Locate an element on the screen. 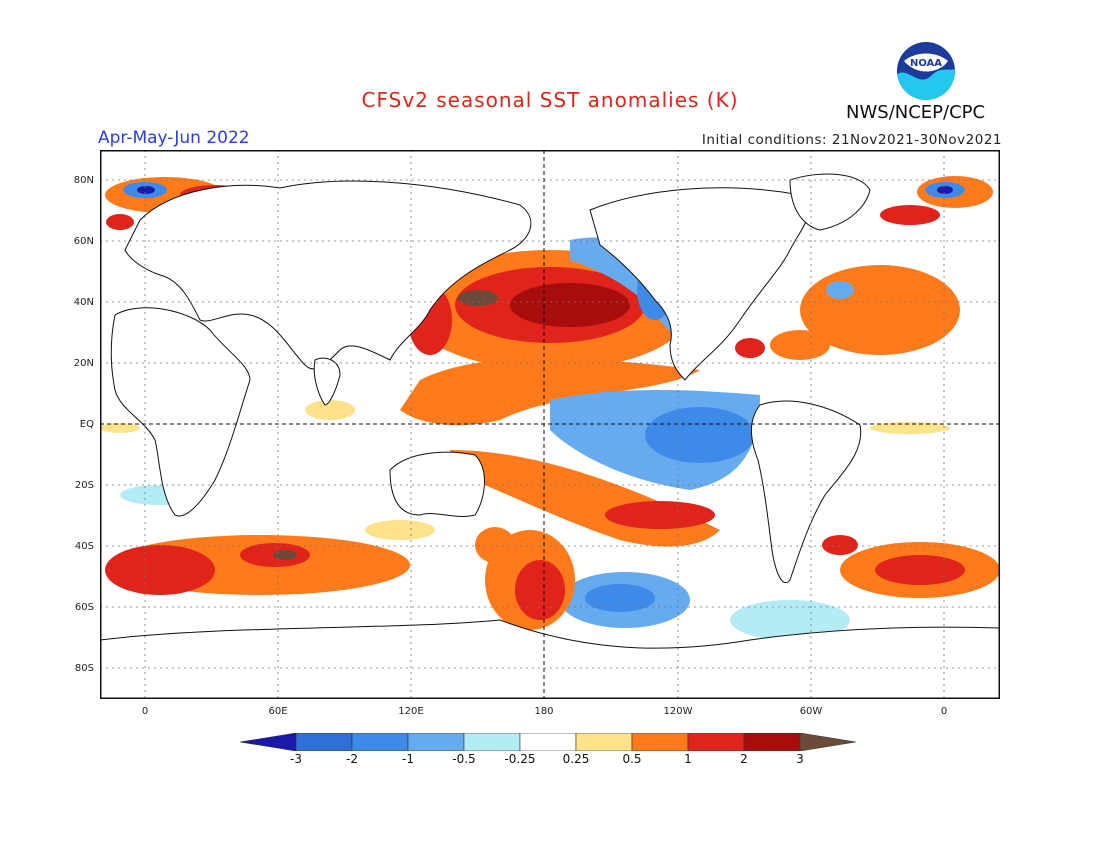  lon-label: 180 is located at coordinates (544, 711).